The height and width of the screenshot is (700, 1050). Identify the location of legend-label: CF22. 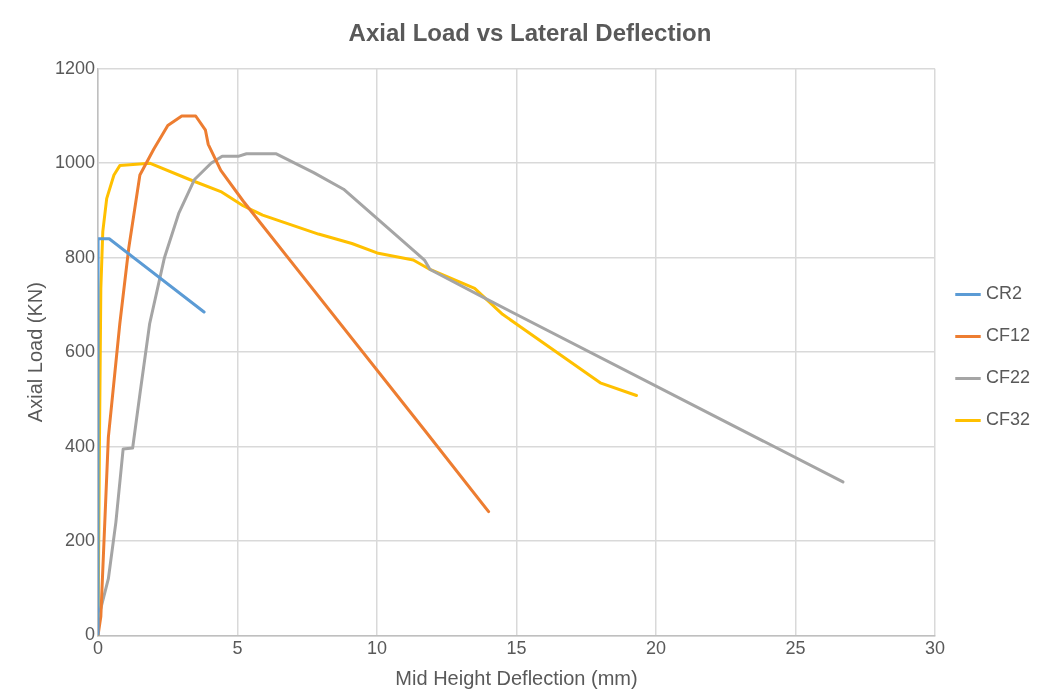
(1007, 377).